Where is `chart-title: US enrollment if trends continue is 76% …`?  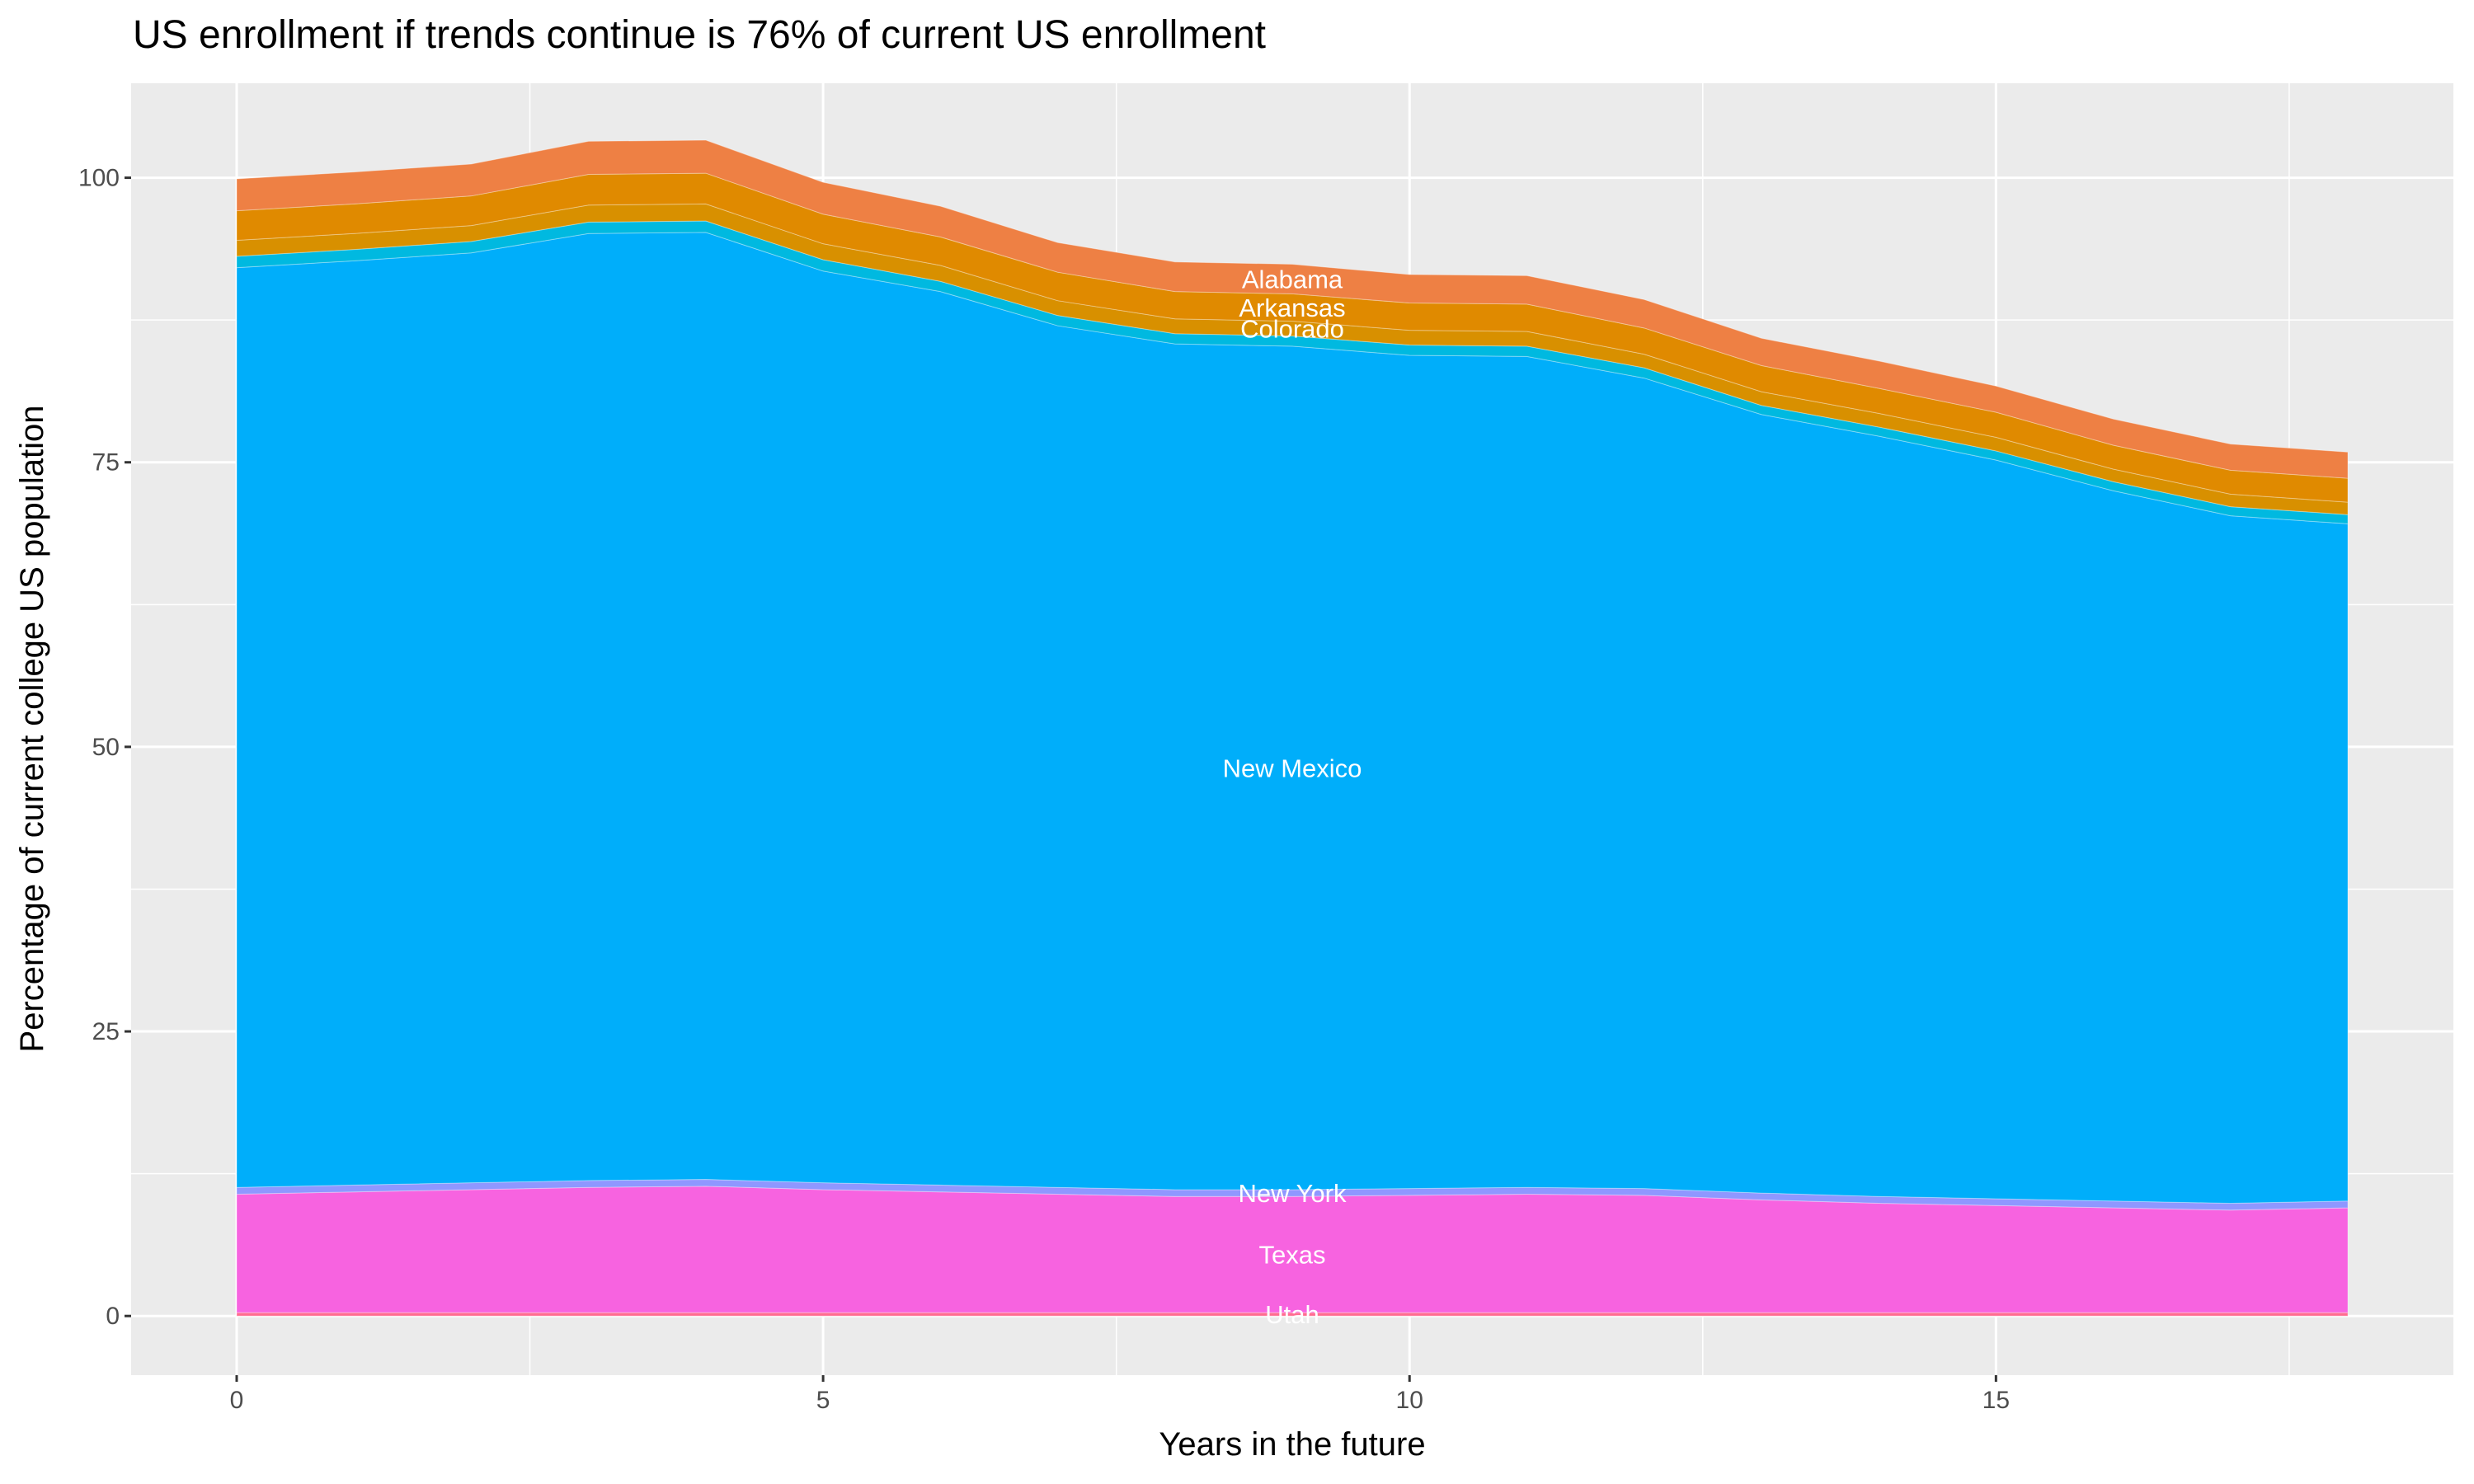
chart-title: US enrollment if trends continue is 76% … is located at coordinates (699, 35).